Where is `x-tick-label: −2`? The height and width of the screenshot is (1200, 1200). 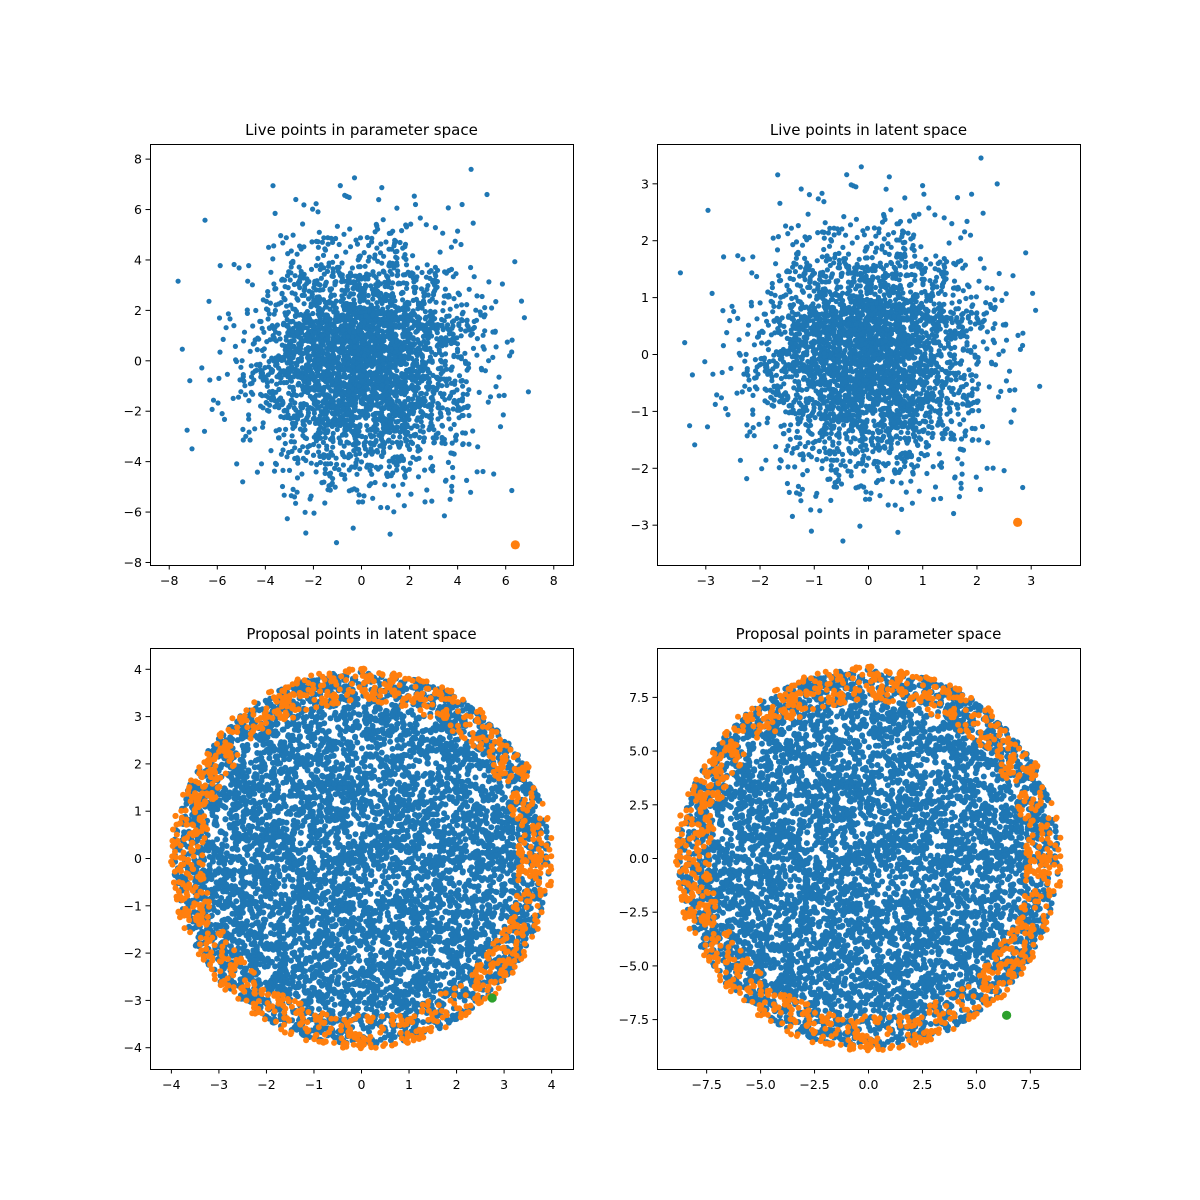 x-tick-label: −2 is located at coordinates (313, 580).